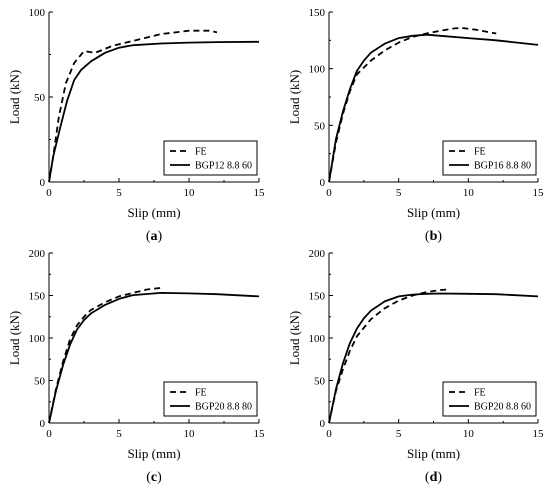  I want to click on legend: FE BGP20 8.8 80, so click(210, 399).